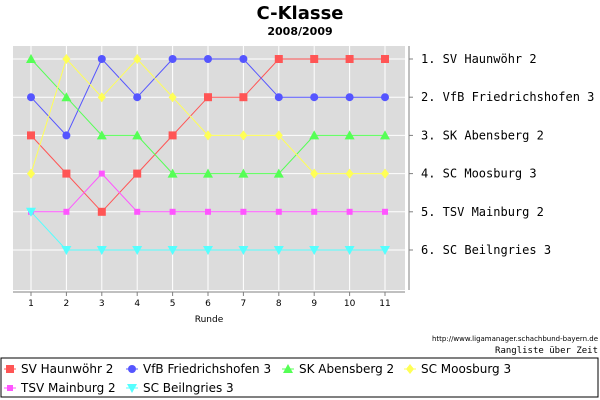 The width and height of the screenshot is (600, 400). I want to click on x-ticks: 1 2 3 4 5 6 7 8 9 10 11, so click(209, 300).